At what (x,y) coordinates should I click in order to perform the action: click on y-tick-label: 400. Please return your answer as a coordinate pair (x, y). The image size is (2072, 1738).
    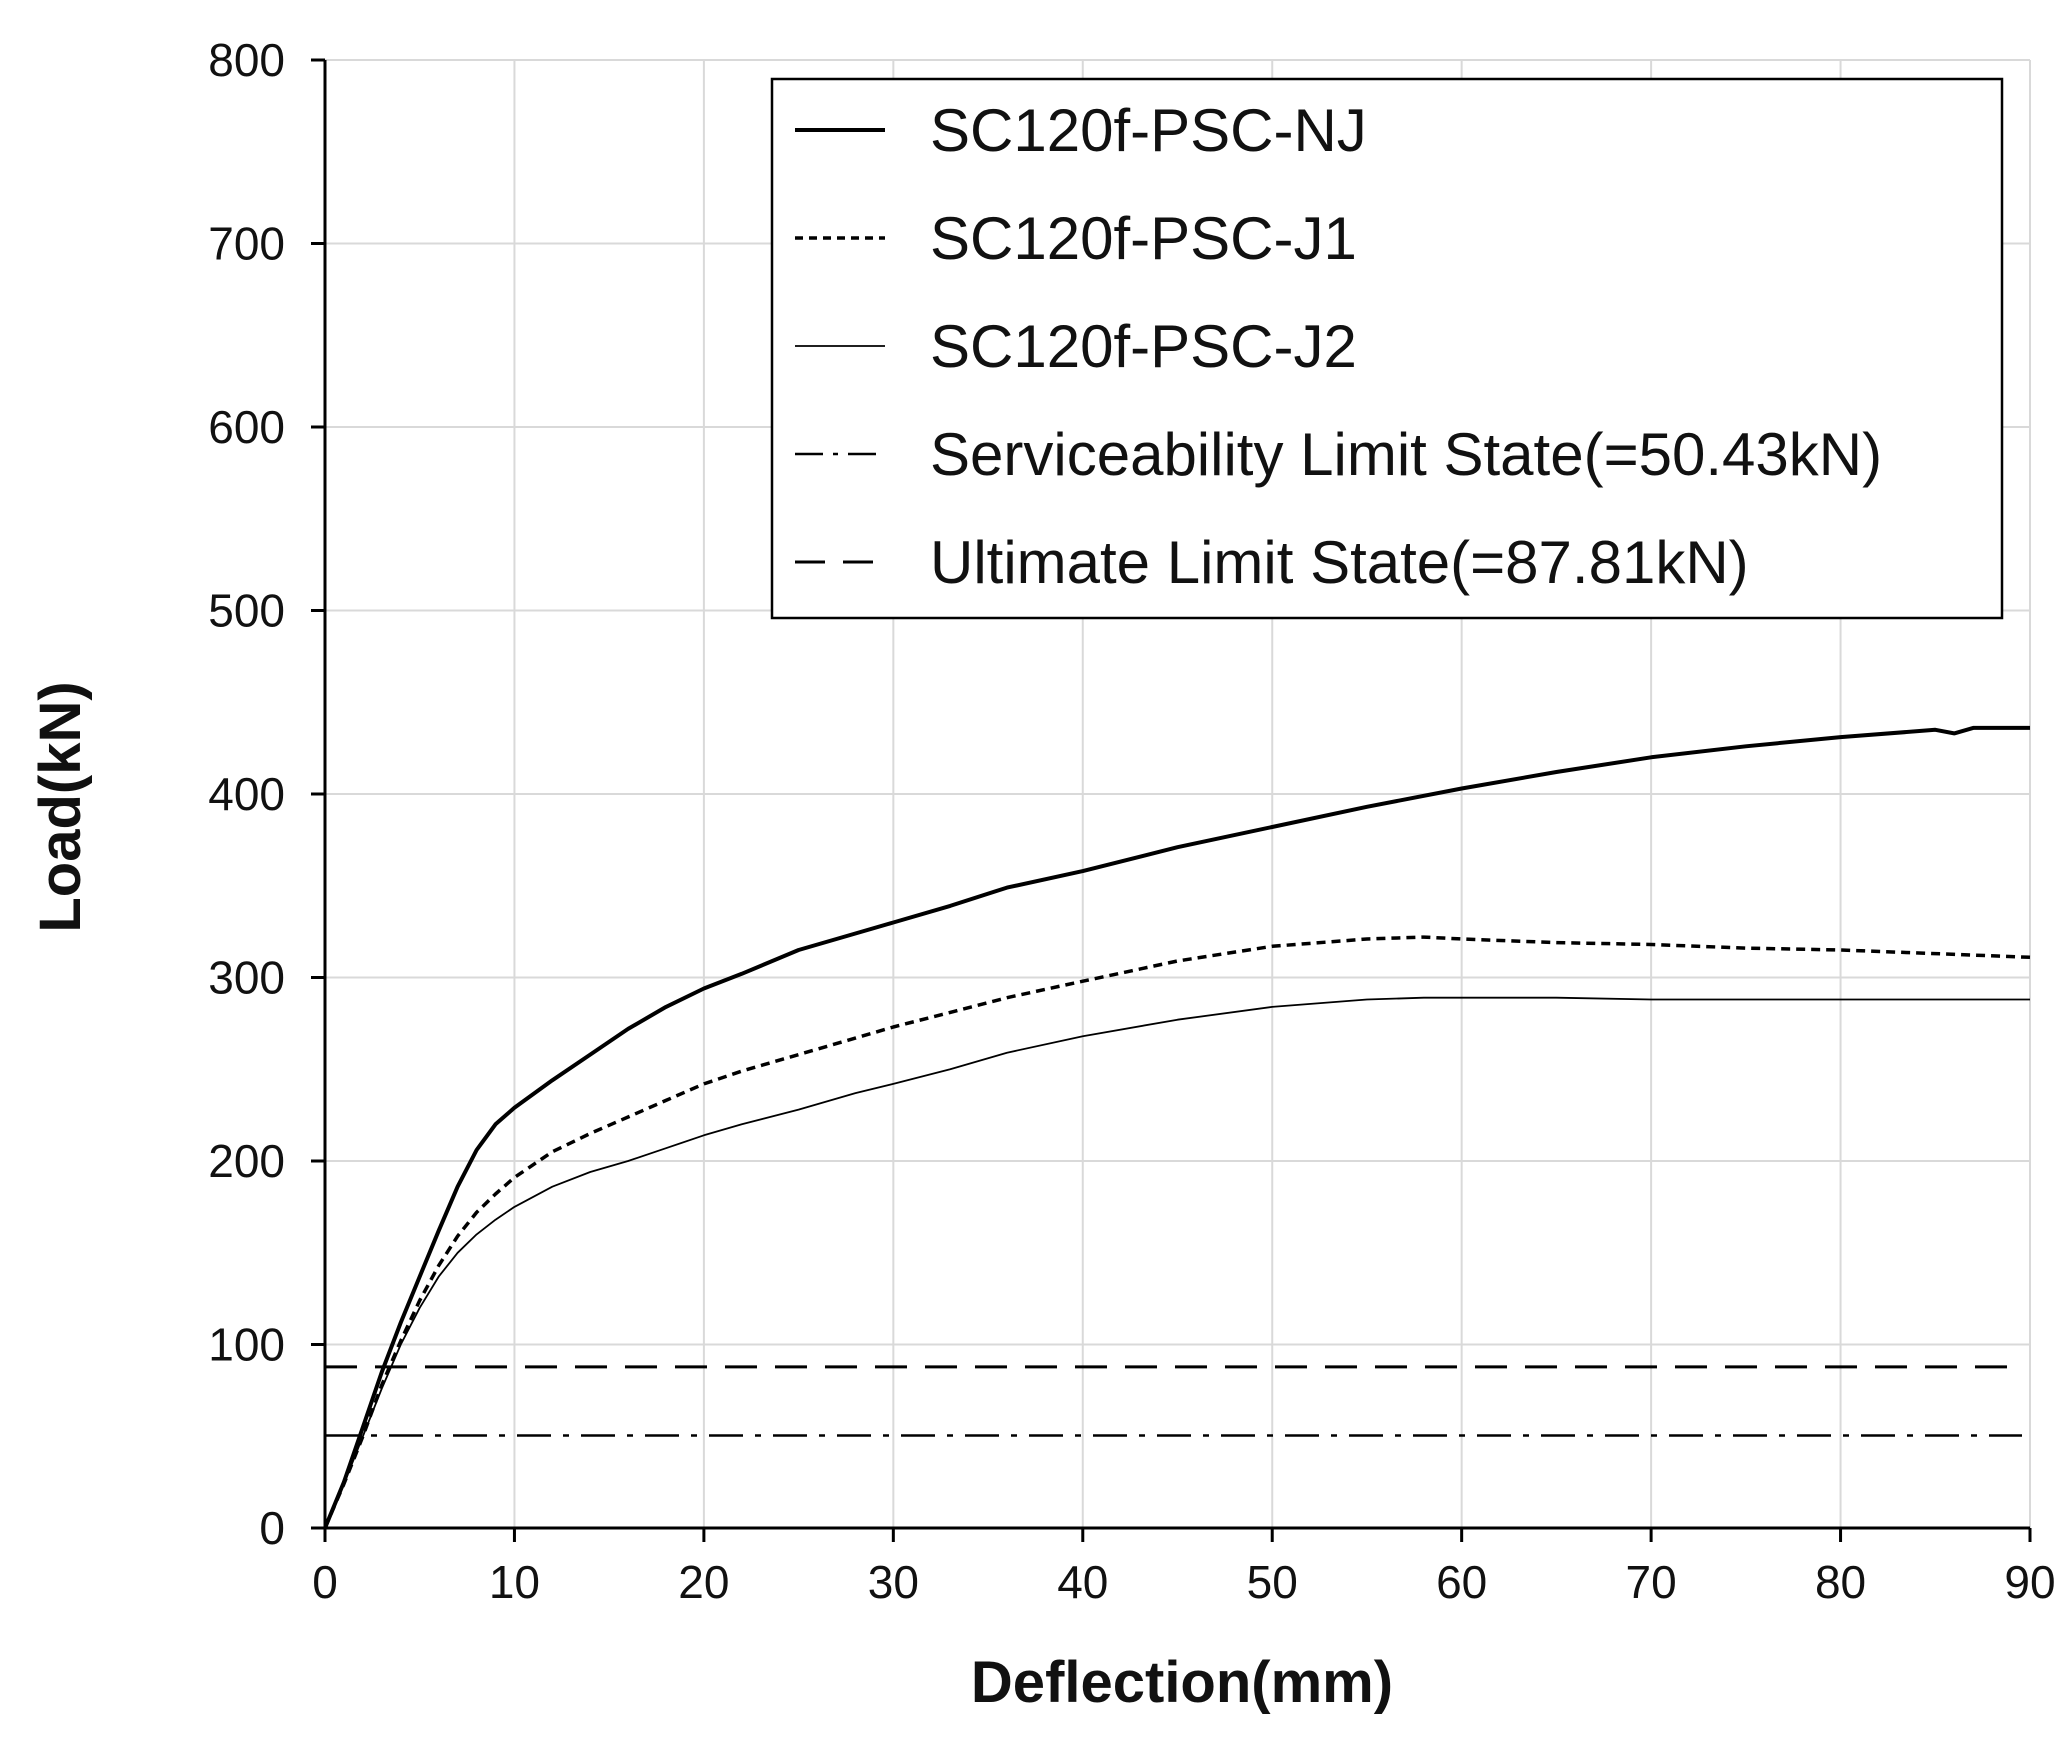
    Looking at the image, I should click on (246, 794).